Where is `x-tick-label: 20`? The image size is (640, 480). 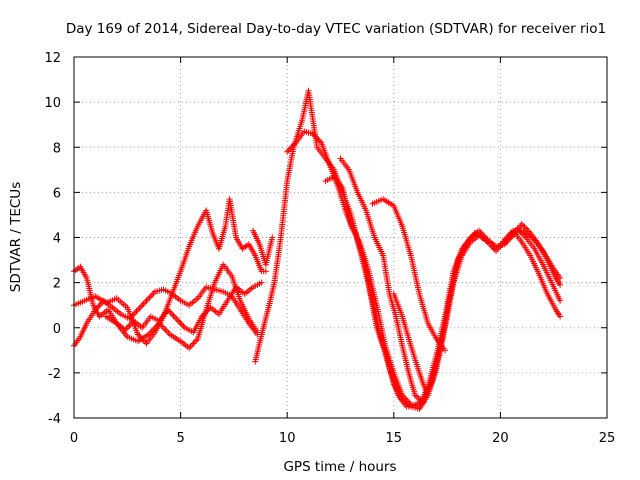
x-tick-label: 20 is located at coordinates (500, 438).